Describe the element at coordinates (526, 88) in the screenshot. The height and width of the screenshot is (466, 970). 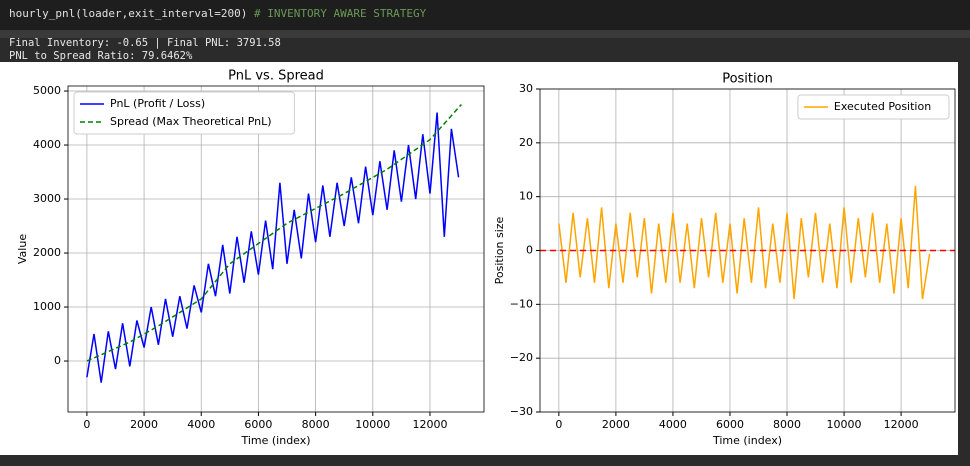
I see `y-tick-label: 30` at that location.